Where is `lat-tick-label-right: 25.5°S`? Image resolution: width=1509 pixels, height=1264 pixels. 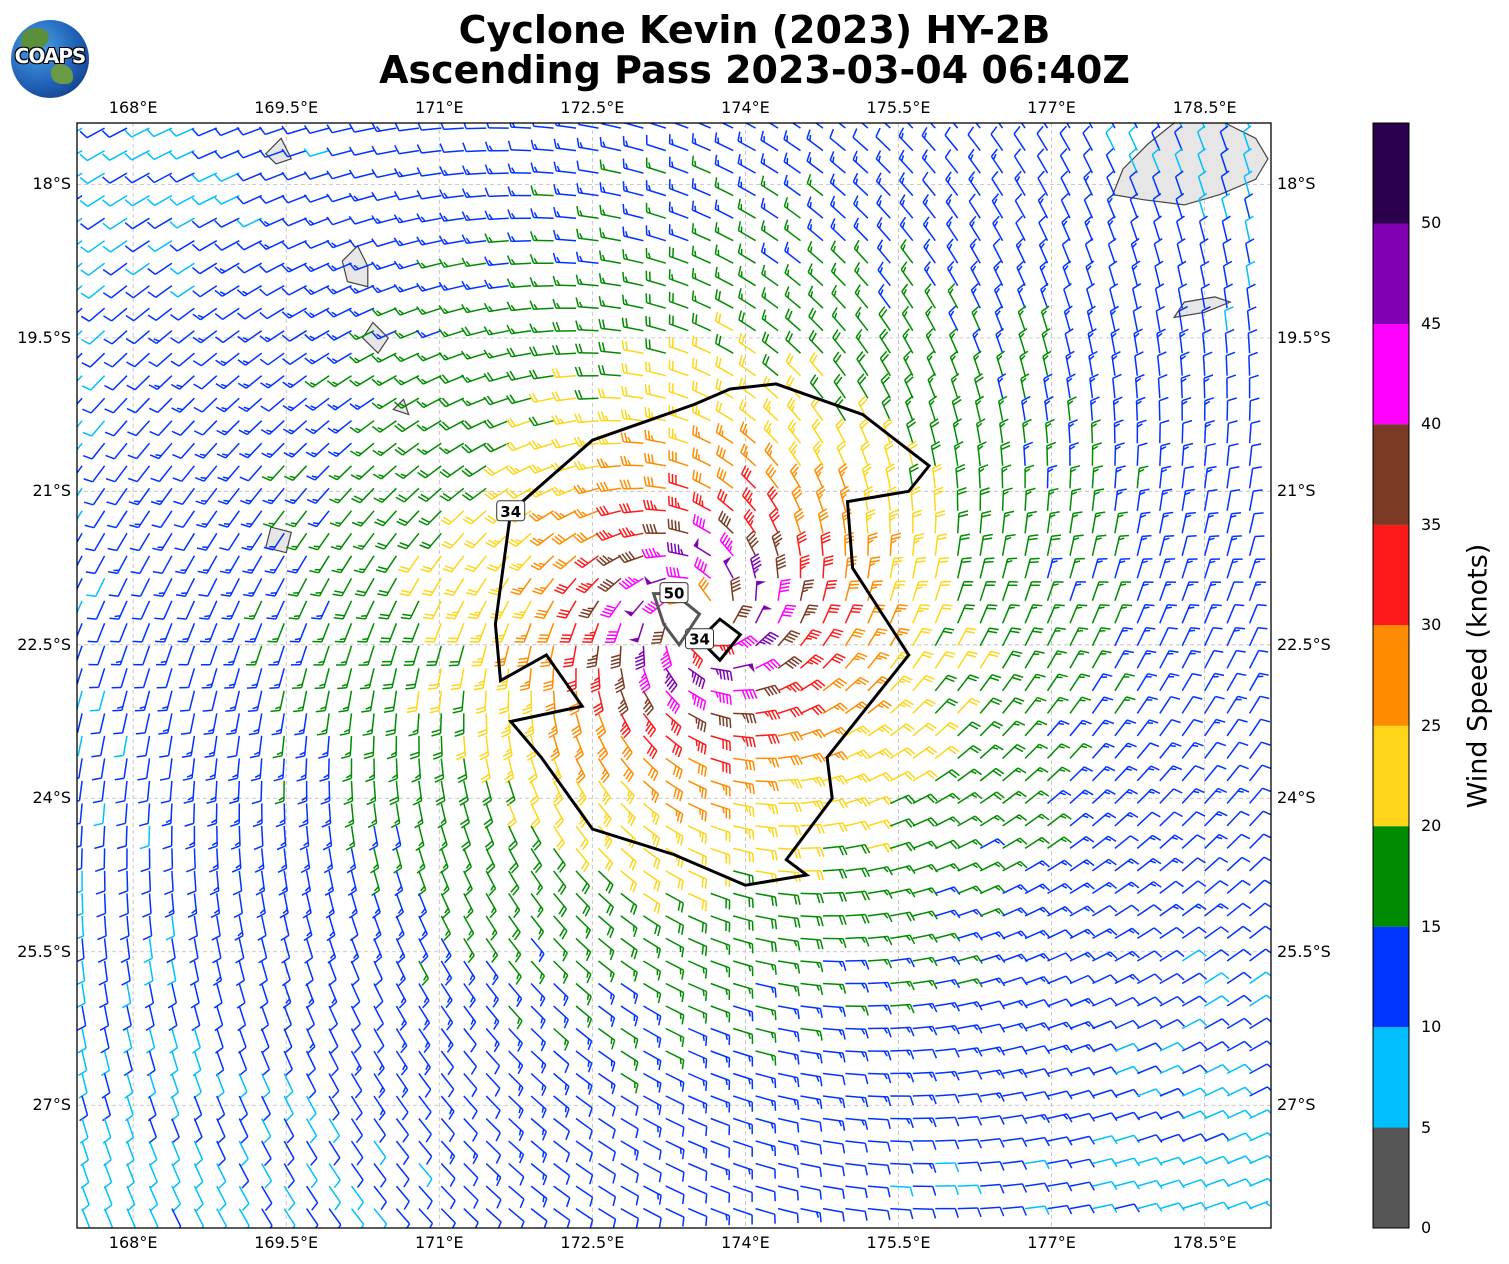 lat-tick-label-right: 25.5°S is located at coordinates (1304, 951).